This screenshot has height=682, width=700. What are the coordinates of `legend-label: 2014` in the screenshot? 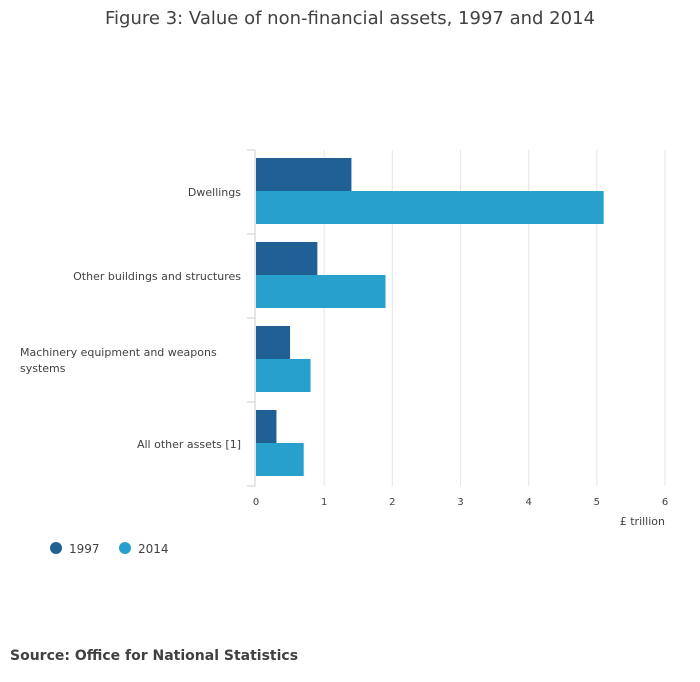 It's located at (153, 549).